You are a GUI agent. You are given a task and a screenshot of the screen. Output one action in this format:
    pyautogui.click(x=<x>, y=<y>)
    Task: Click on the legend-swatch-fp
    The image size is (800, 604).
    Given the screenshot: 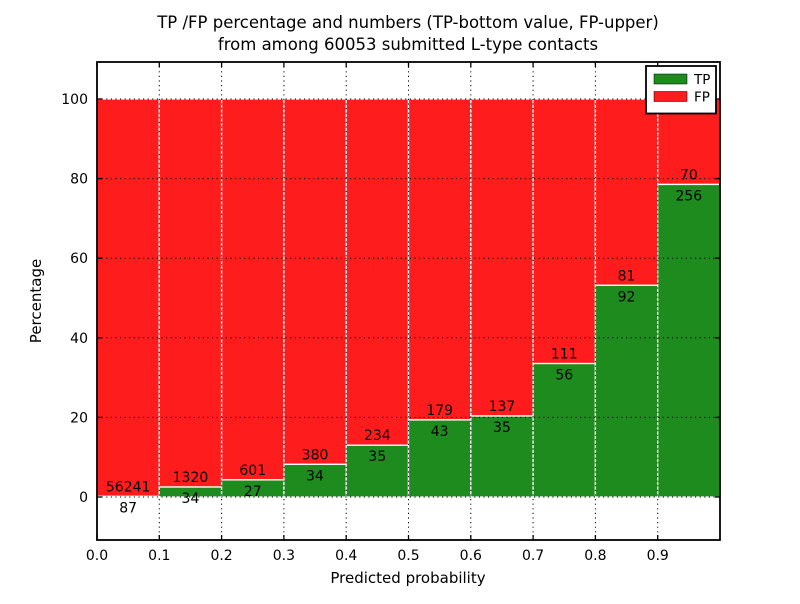 What is the action you would take?
    pyautogui.click(x=670, y=96)
    